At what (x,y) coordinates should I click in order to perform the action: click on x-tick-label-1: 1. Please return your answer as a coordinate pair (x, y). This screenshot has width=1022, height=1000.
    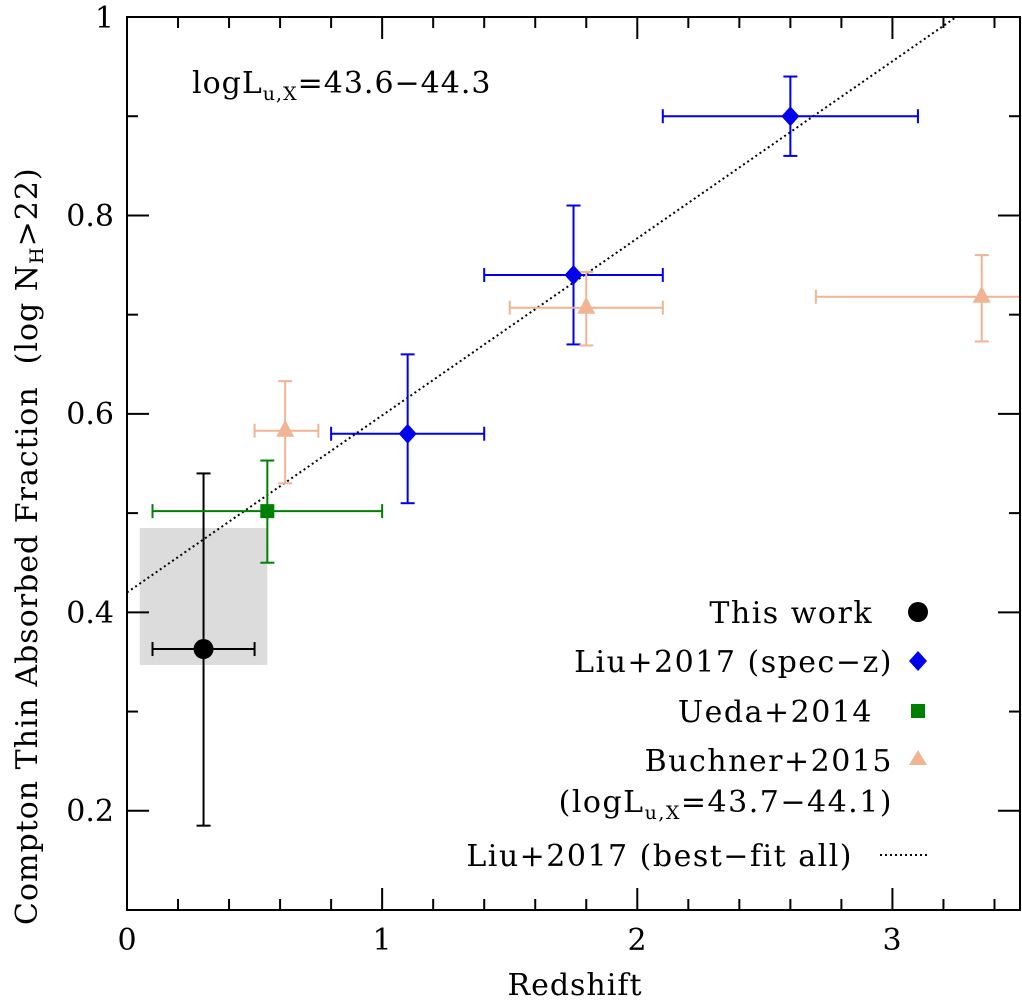
    Looking at the image, I should click on (381, 940).